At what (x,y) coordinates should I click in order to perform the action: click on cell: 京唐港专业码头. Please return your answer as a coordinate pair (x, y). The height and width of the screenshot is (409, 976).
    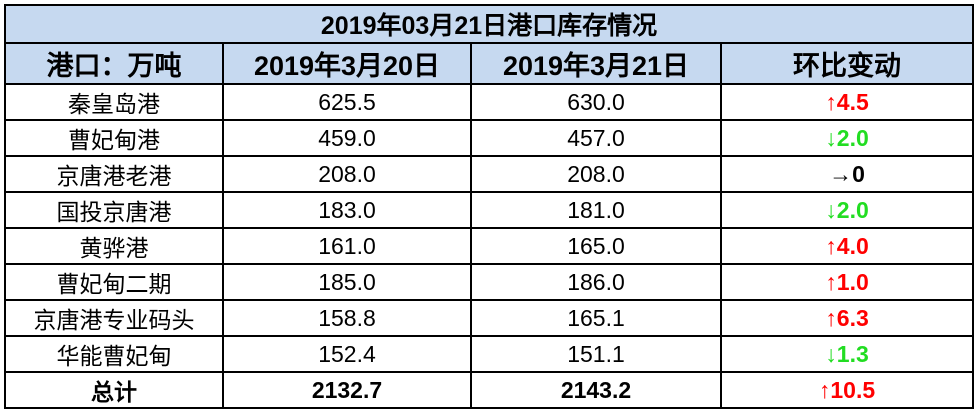
    Looking at the image, I should click on (114, 318).